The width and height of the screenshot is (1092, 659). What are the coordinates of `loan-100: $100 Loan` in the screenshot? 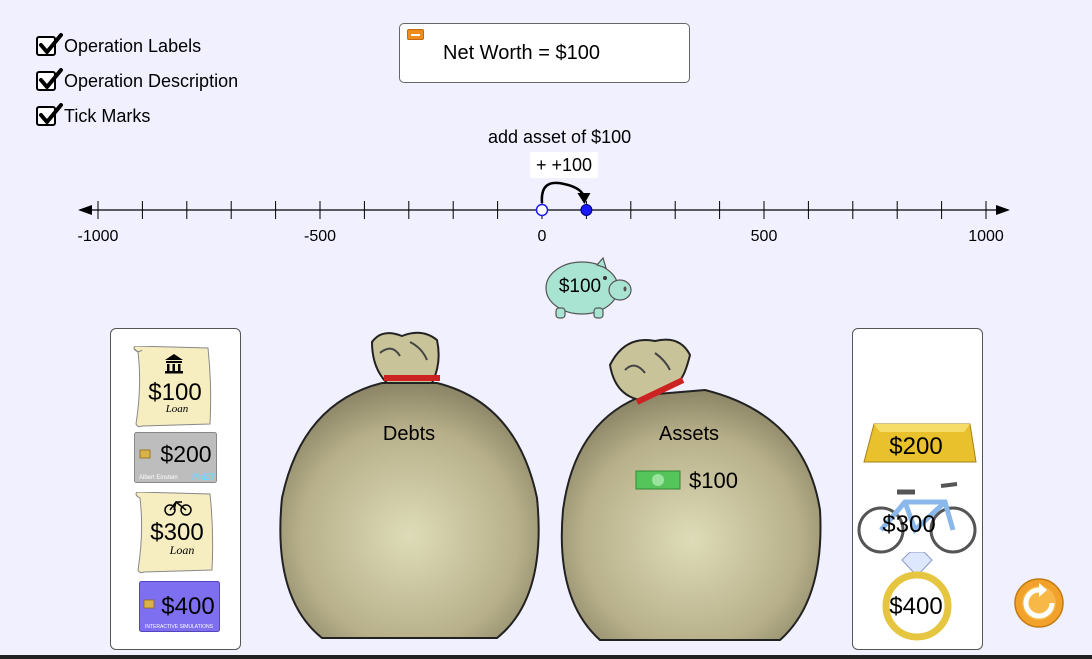 It's located at (175, 387).